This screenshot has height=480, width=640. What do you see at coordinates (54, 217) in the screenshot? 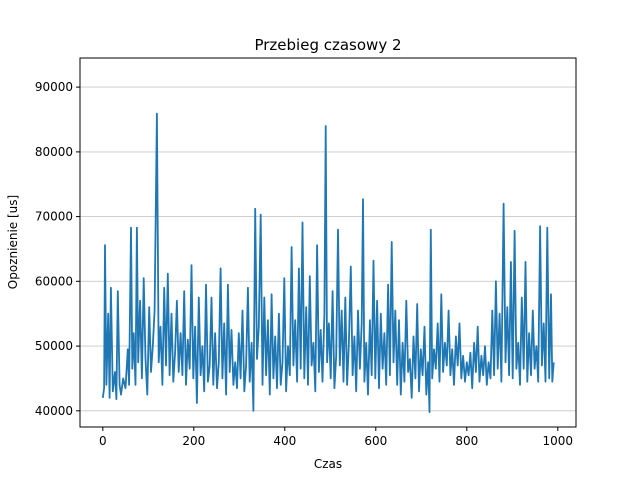
I see `y-tick-label: 70000` at bounding box center [54, 217].